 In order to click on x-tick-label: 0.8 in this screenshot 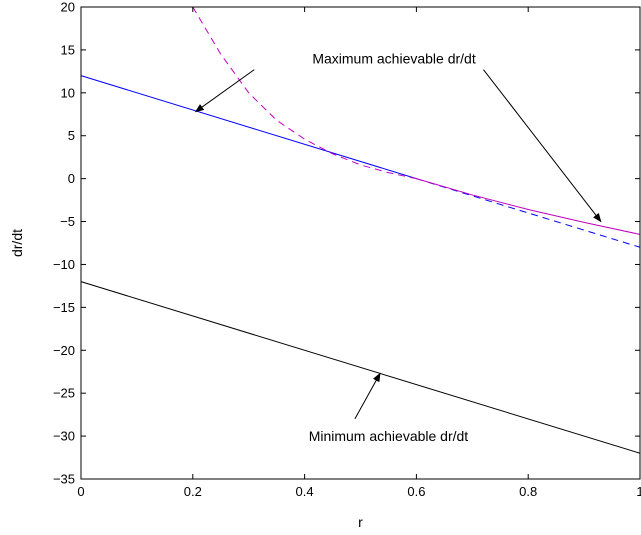, I will do `click(528, 491)`.